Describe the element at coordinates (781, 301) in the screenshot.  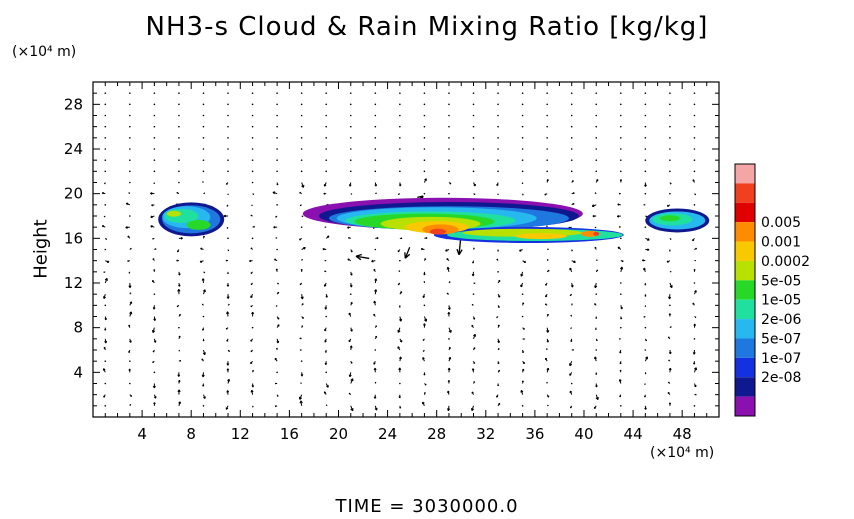
I see `colorbar-label: 1e-05` at that location.